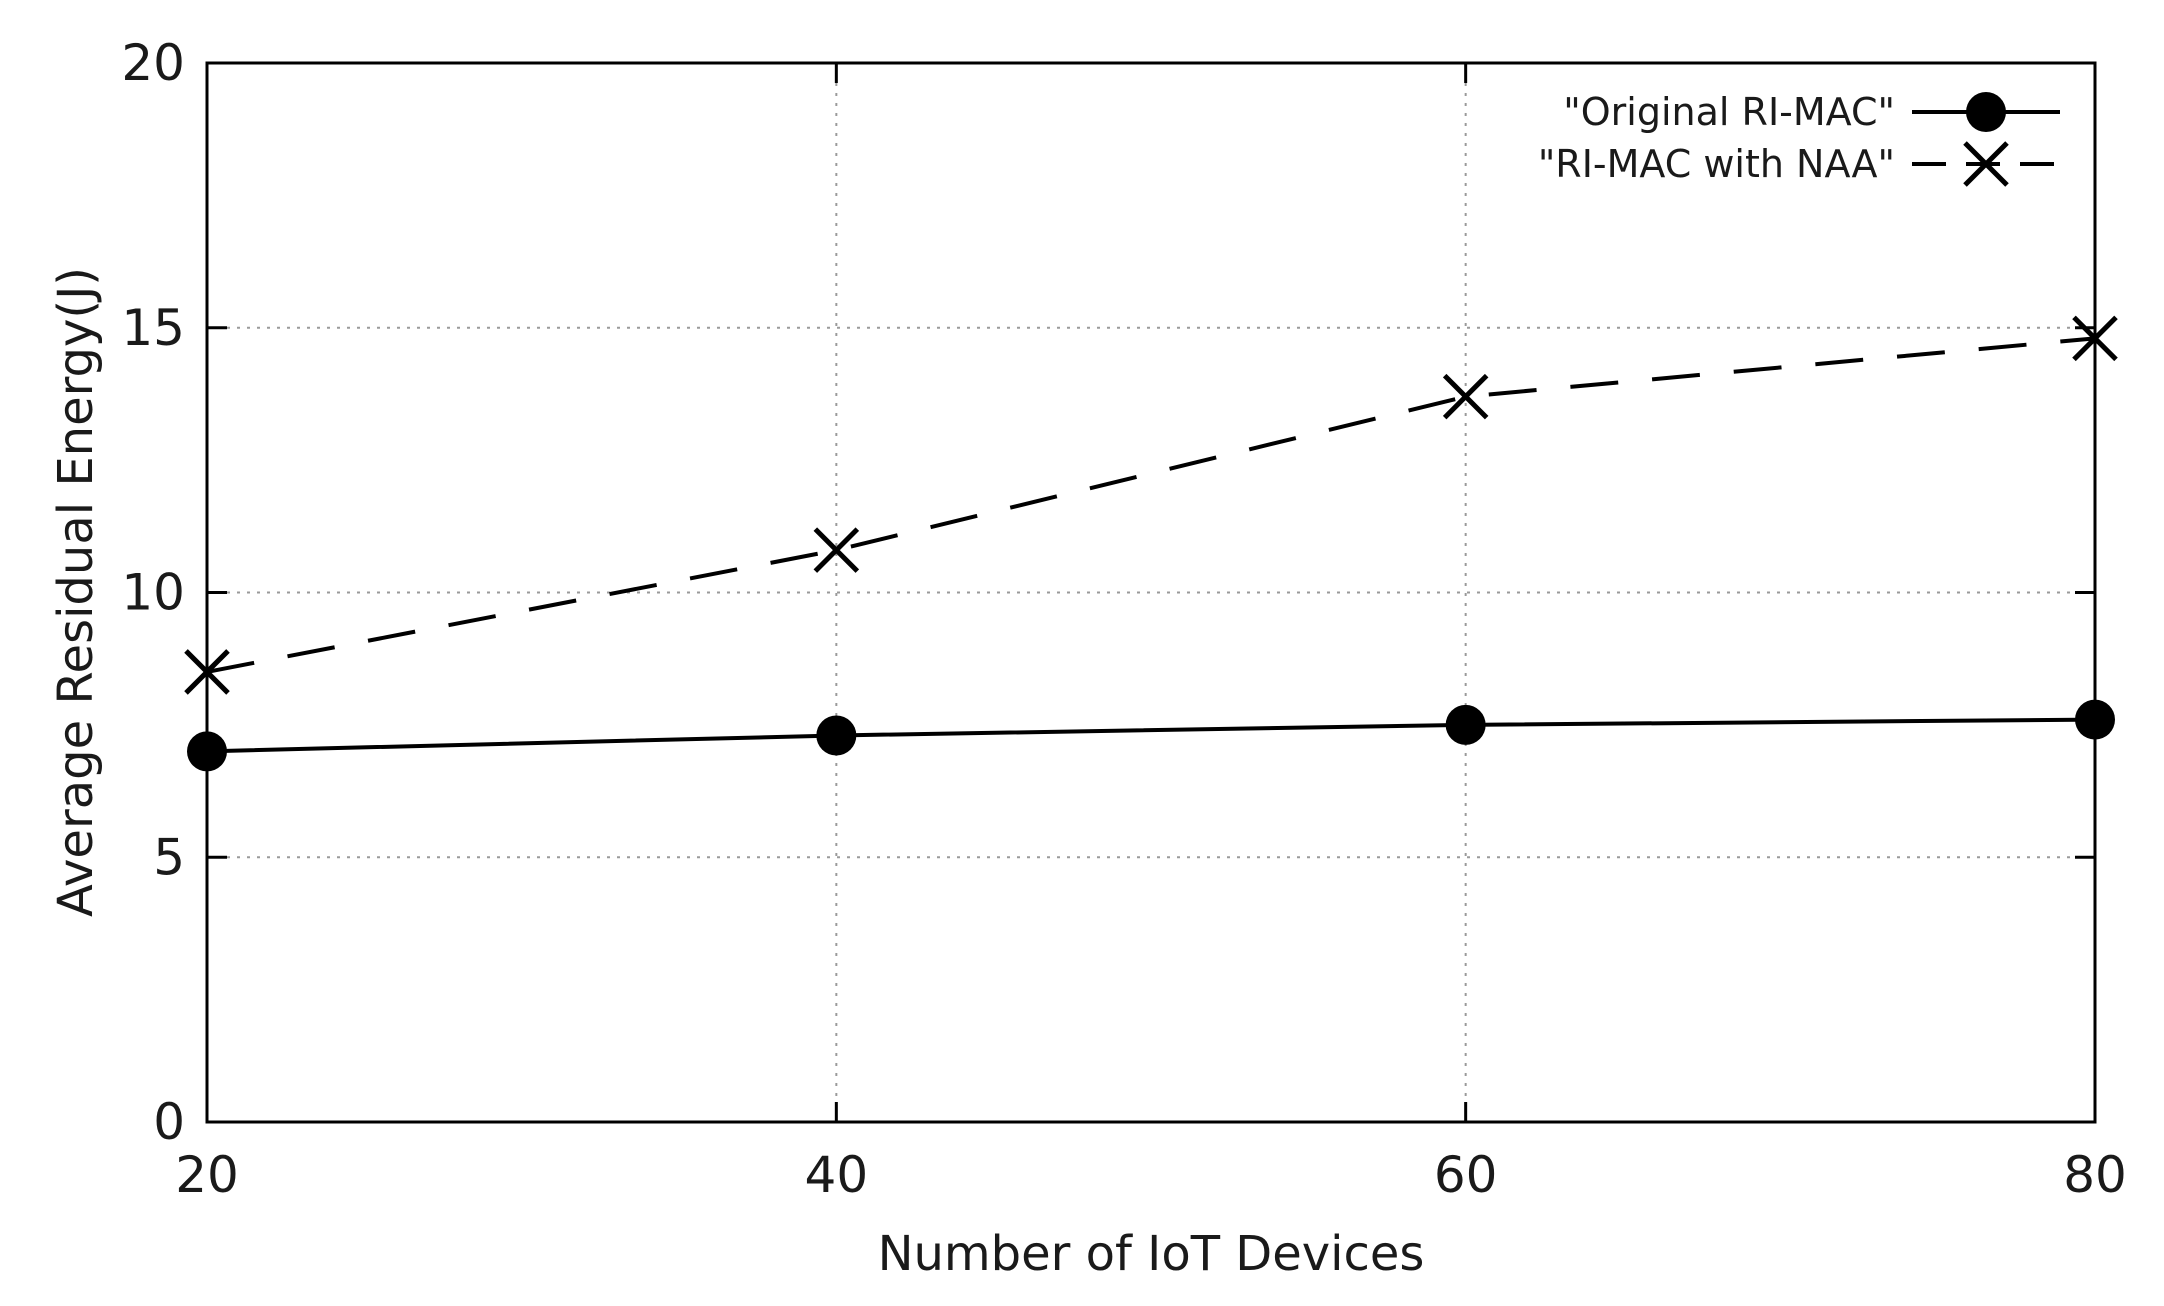  I want to click on y-tick-label: 5, so click(169, 857).